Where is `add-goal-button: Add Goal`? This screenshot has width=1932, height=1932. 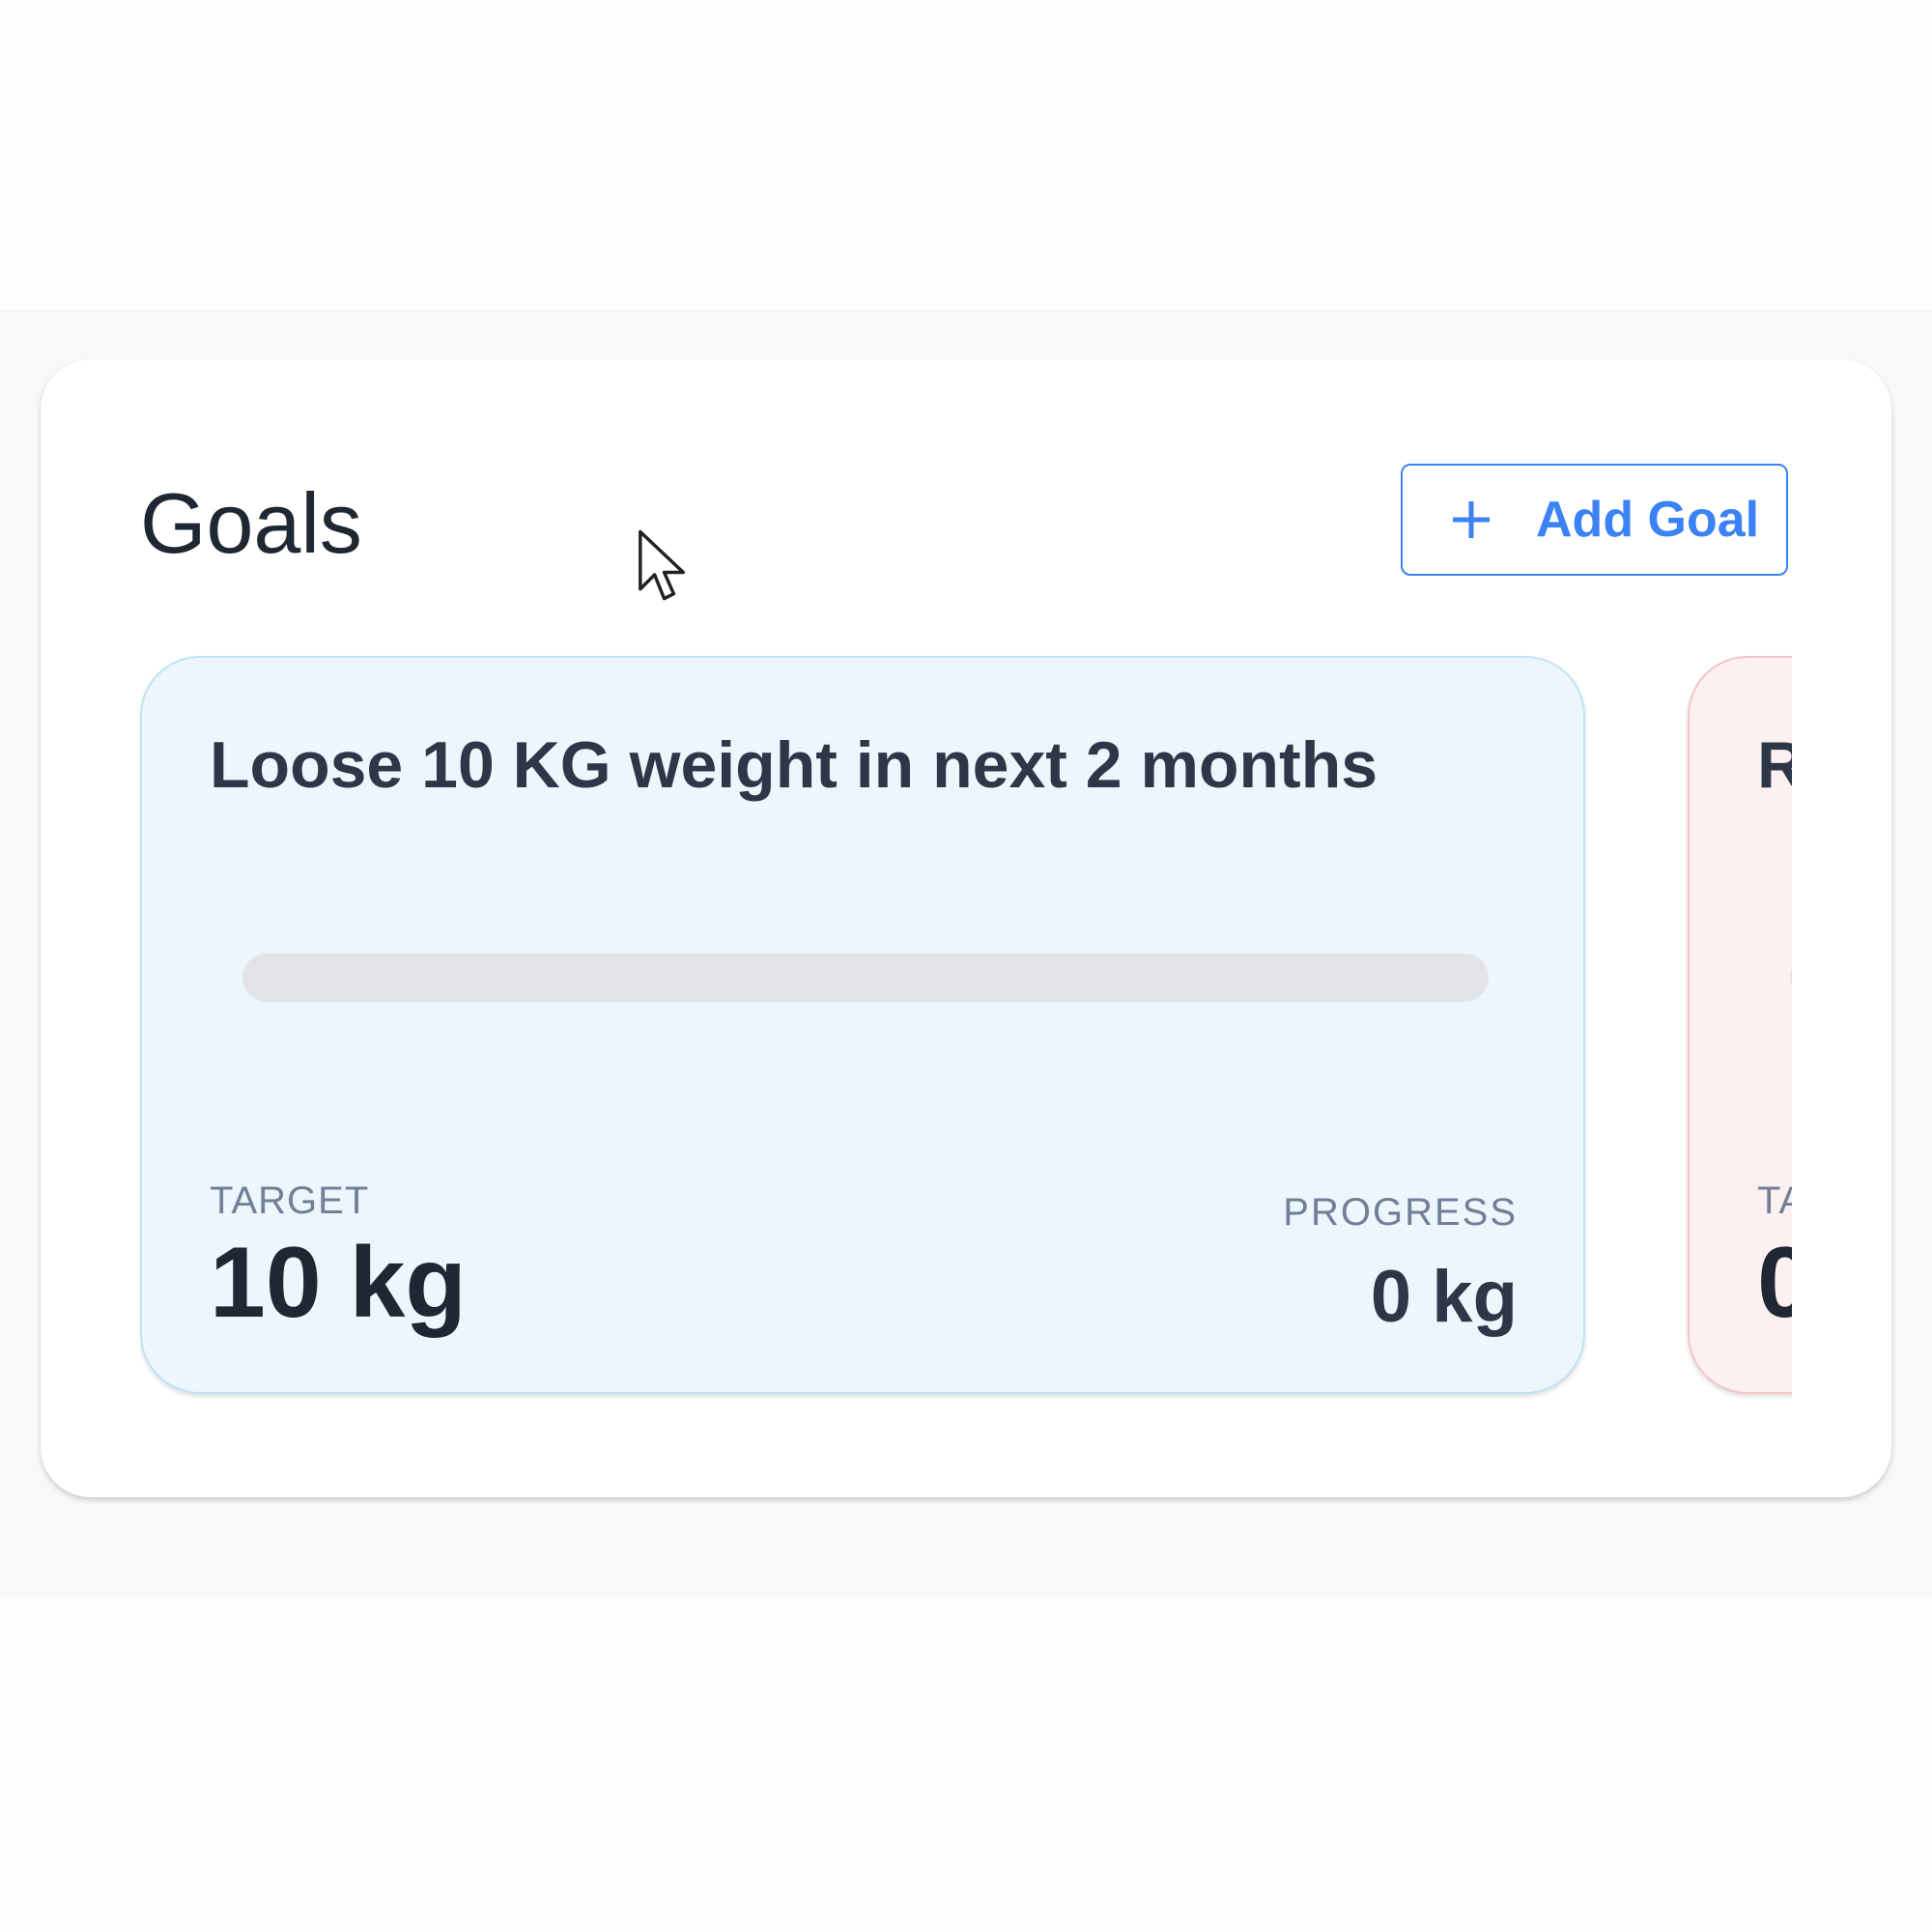
add-goal-button: Add Goal is located at coordinates (1594, 520).